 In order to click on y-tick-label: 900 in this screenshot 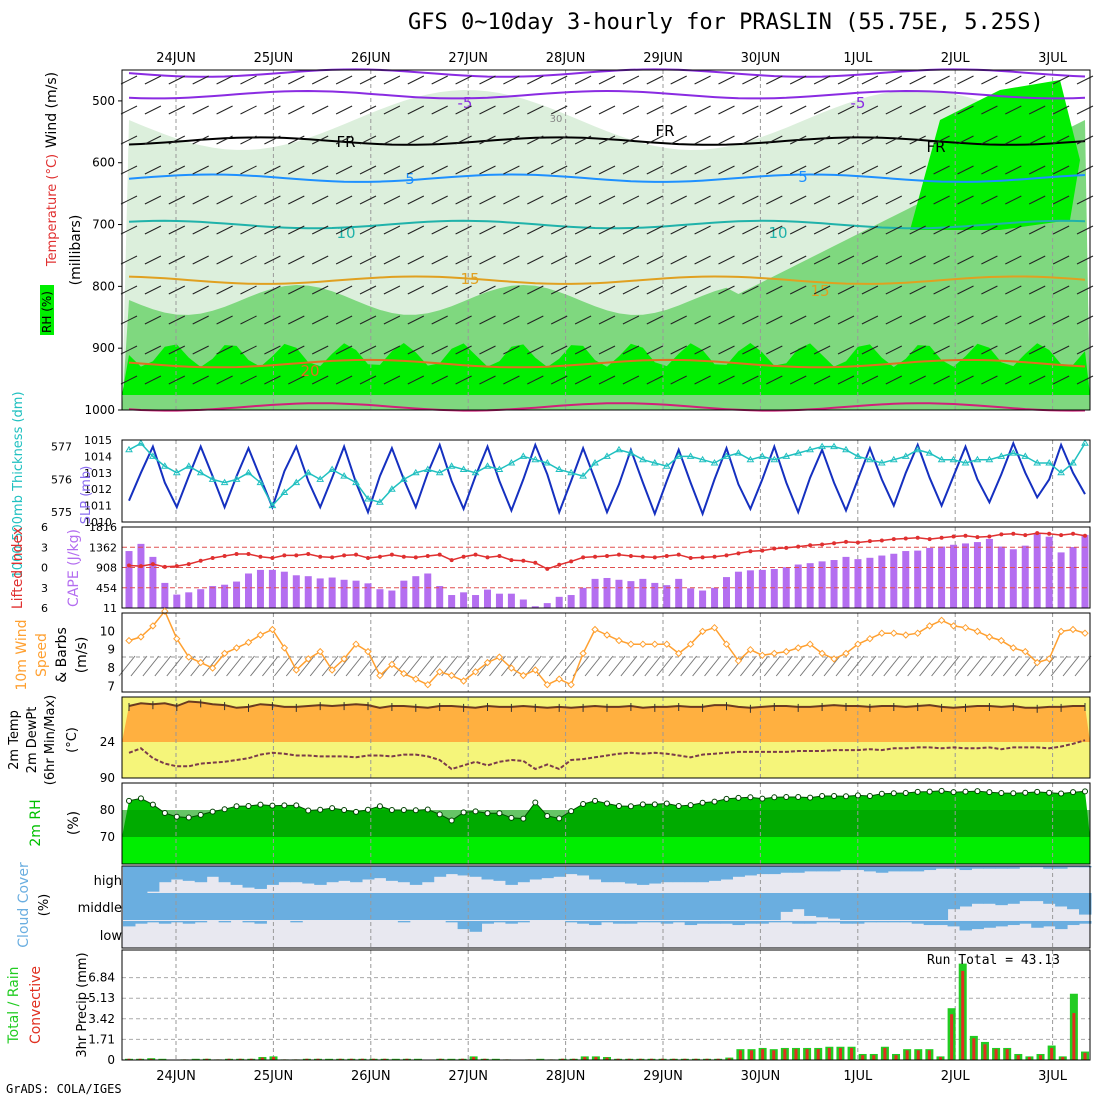, I will do `click(103, 348)`.